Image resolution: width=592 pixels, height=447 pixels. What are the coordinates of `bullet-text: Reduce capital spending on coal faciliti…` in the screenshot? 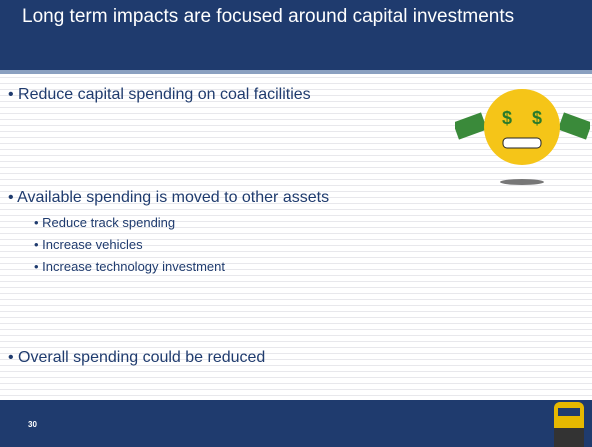 It's located at (164, 94).